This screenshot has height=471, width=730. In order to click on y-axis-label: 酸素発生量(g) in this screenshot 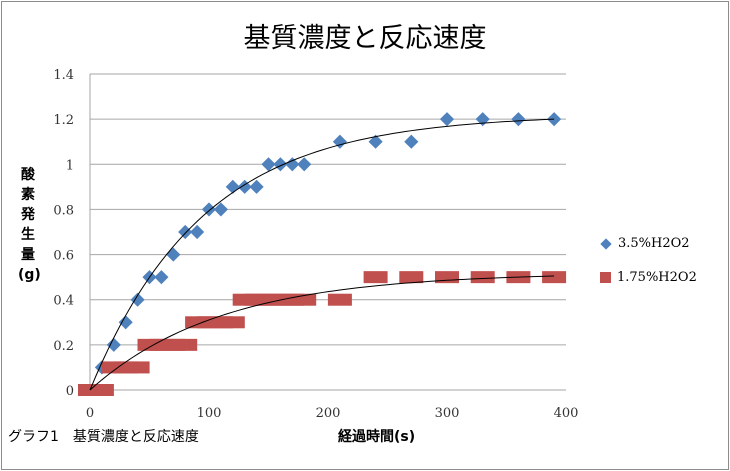, I will do `click(29, 225)`.